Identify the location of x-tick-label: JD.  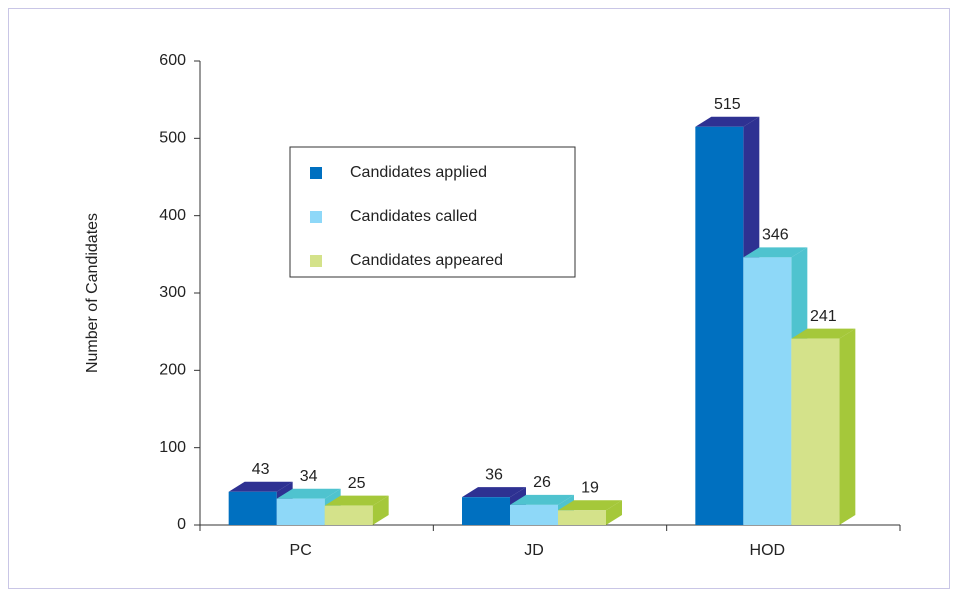
(534, 550).